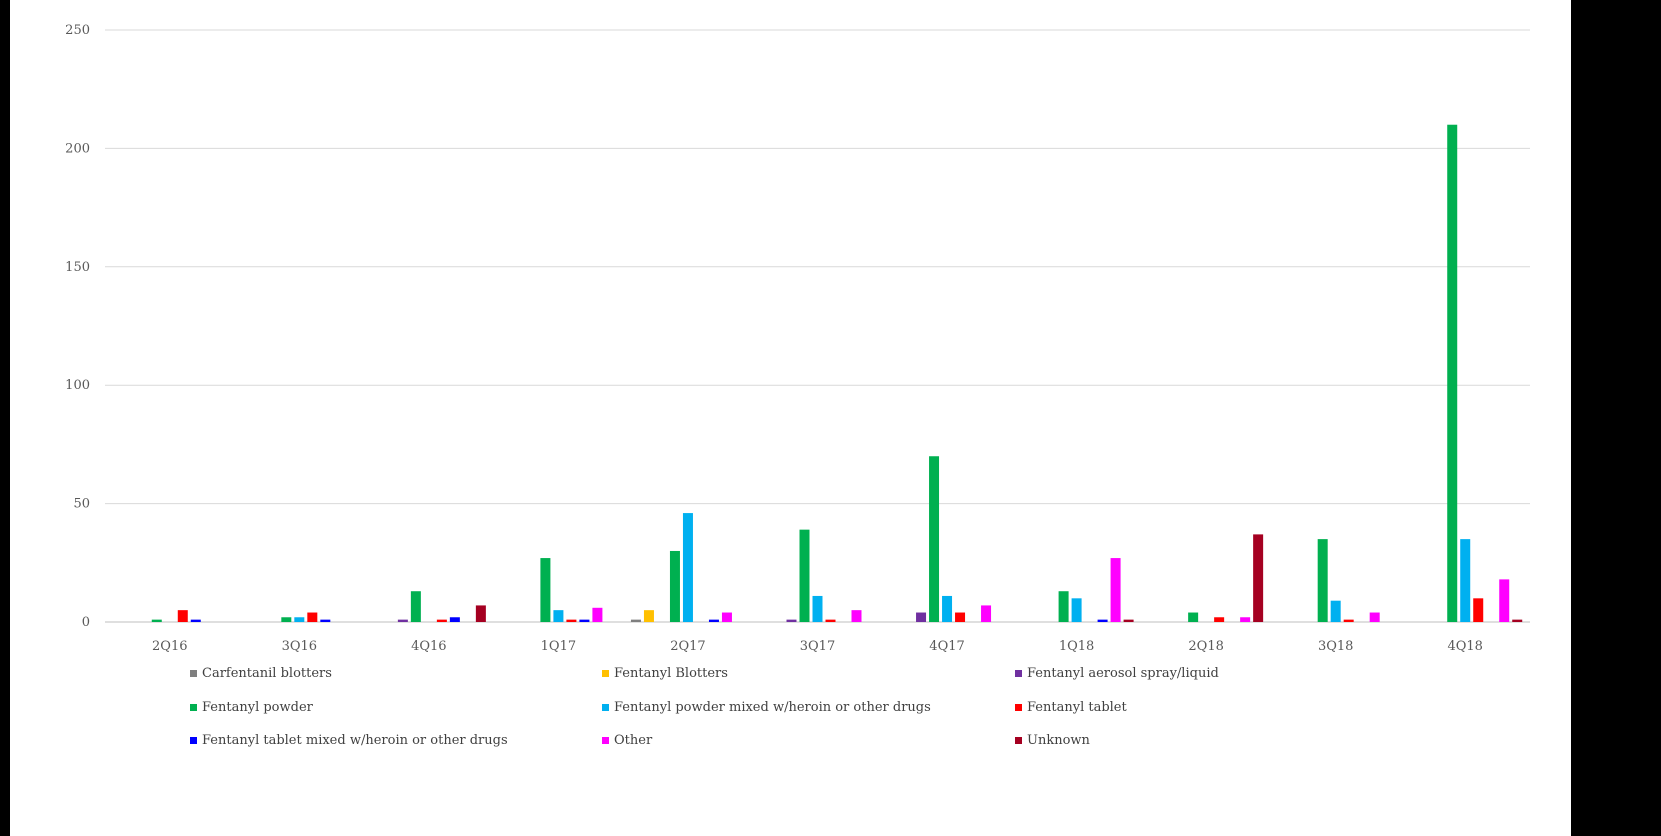  Describe the element at coordinates (77, 148) in the screenshot. I see `y-tick-label: 200` at that location.